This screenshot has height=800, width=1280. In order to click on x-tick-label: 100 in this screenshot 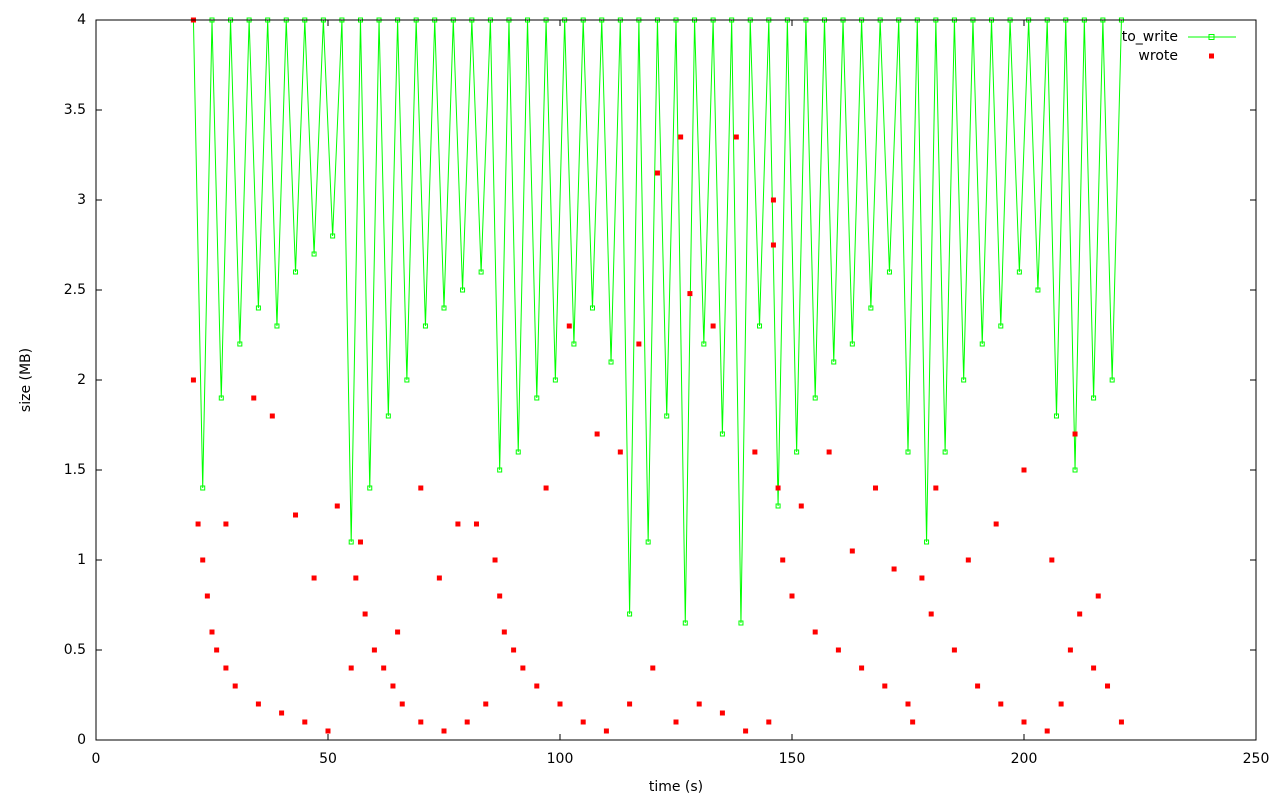, I will do `click(560, 759)`.